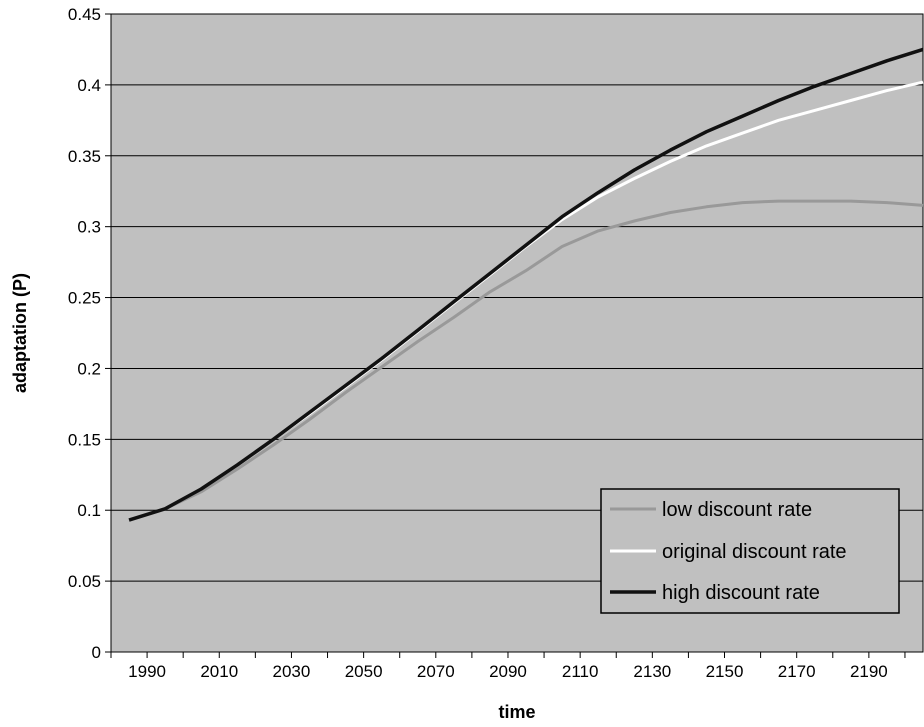 The width and height of the screenshot is (924, 727). Describe the element at coordinates (84, 298) in the screenshot. I see `y-tick-label: 0.25` at that location.